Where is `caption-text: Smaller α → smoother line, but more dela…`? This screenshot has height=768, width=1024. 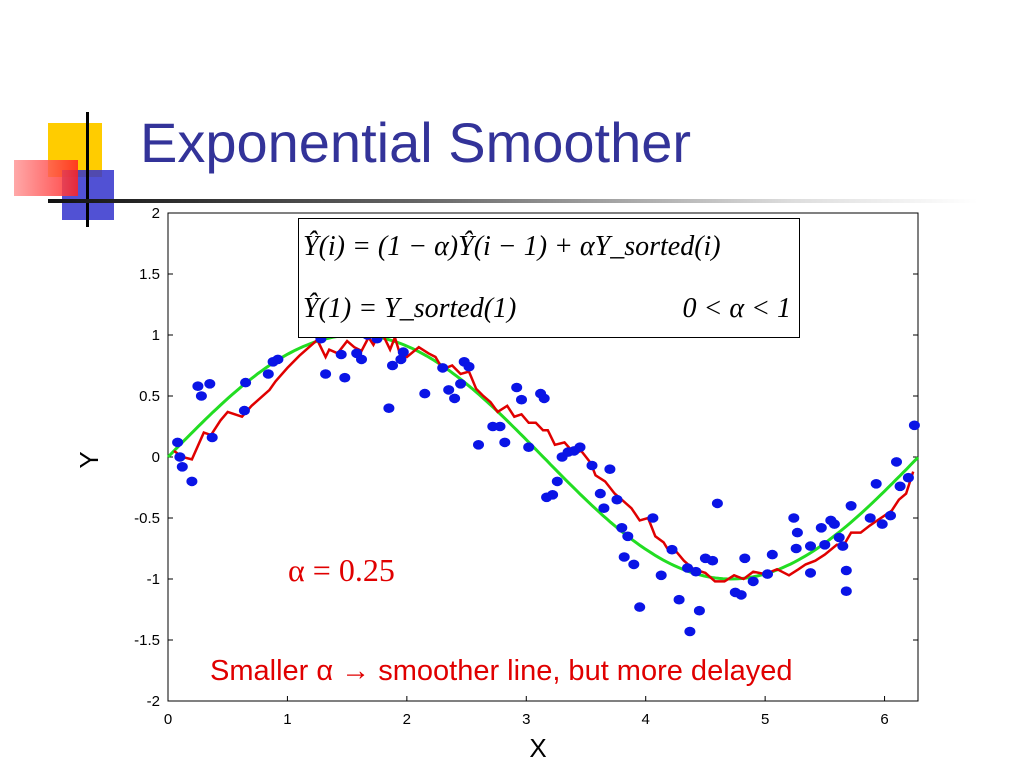 caption-text: Smaller α → smoother line, but more dela… is located at coordinates (501, 671).